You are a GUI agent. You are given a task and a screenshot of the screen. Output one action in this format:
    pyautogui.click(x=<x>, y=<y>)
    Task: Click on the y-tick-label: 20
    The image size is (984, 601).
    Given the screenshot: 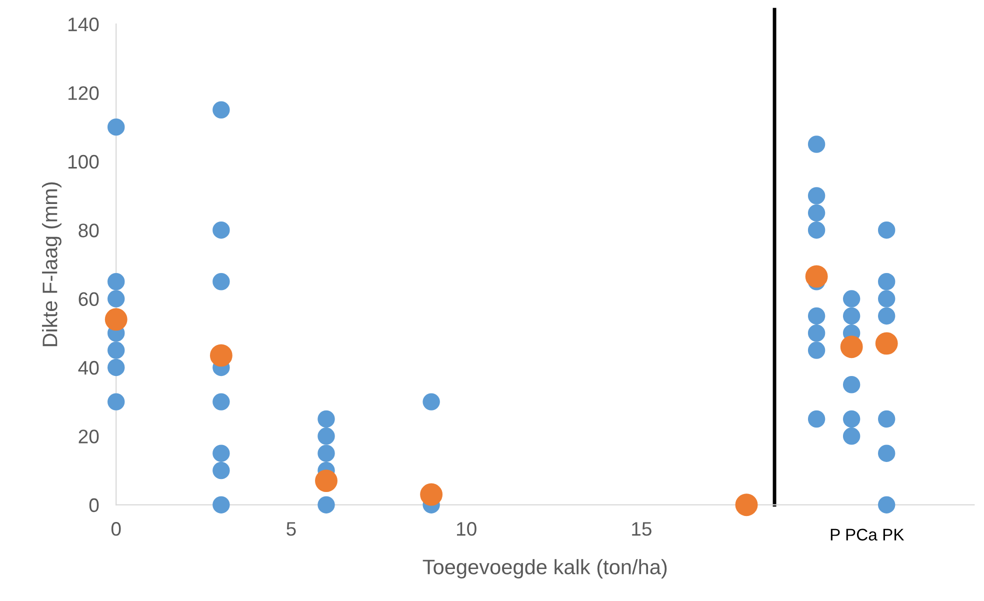 What is the action you would take?
    pyautogui.click(x=88, y=437)
    